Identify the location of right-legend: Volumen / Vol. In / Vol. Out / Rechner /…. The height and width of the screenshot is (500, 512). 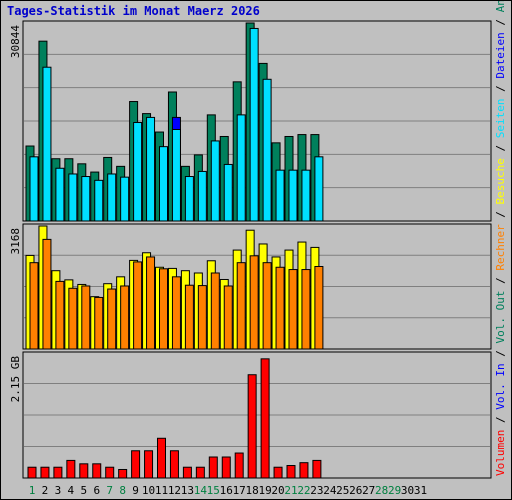
(500, 238).